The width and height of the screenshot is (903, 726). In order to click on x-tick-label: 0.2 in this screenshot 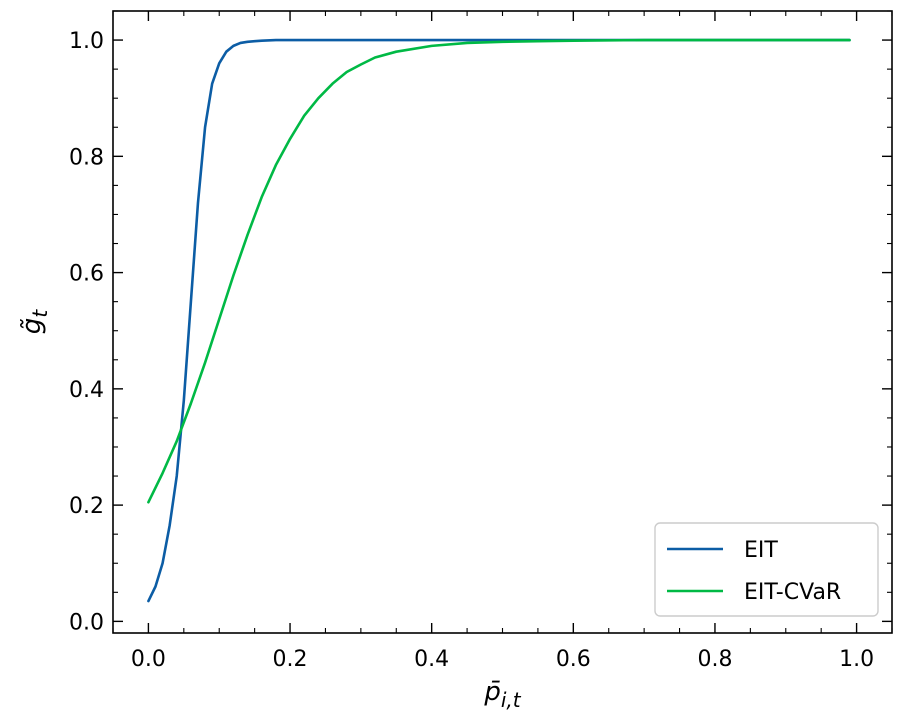, I will do `click(290, 659)`.